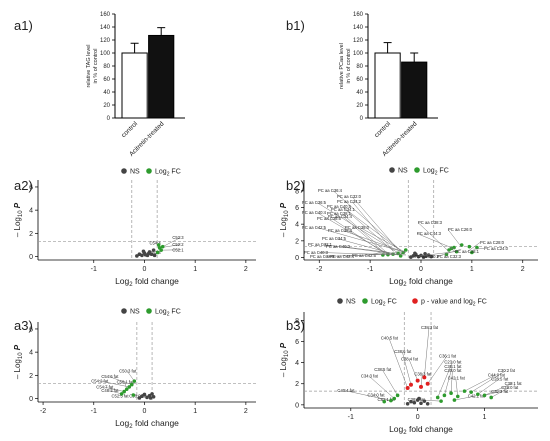 The width and height of the screenshot is (550, 441). What do you see at coordinates (314, 212) in the screenshot?
I see `point-label-b2: PC aa C40:4` at bounding box center [314, 212].